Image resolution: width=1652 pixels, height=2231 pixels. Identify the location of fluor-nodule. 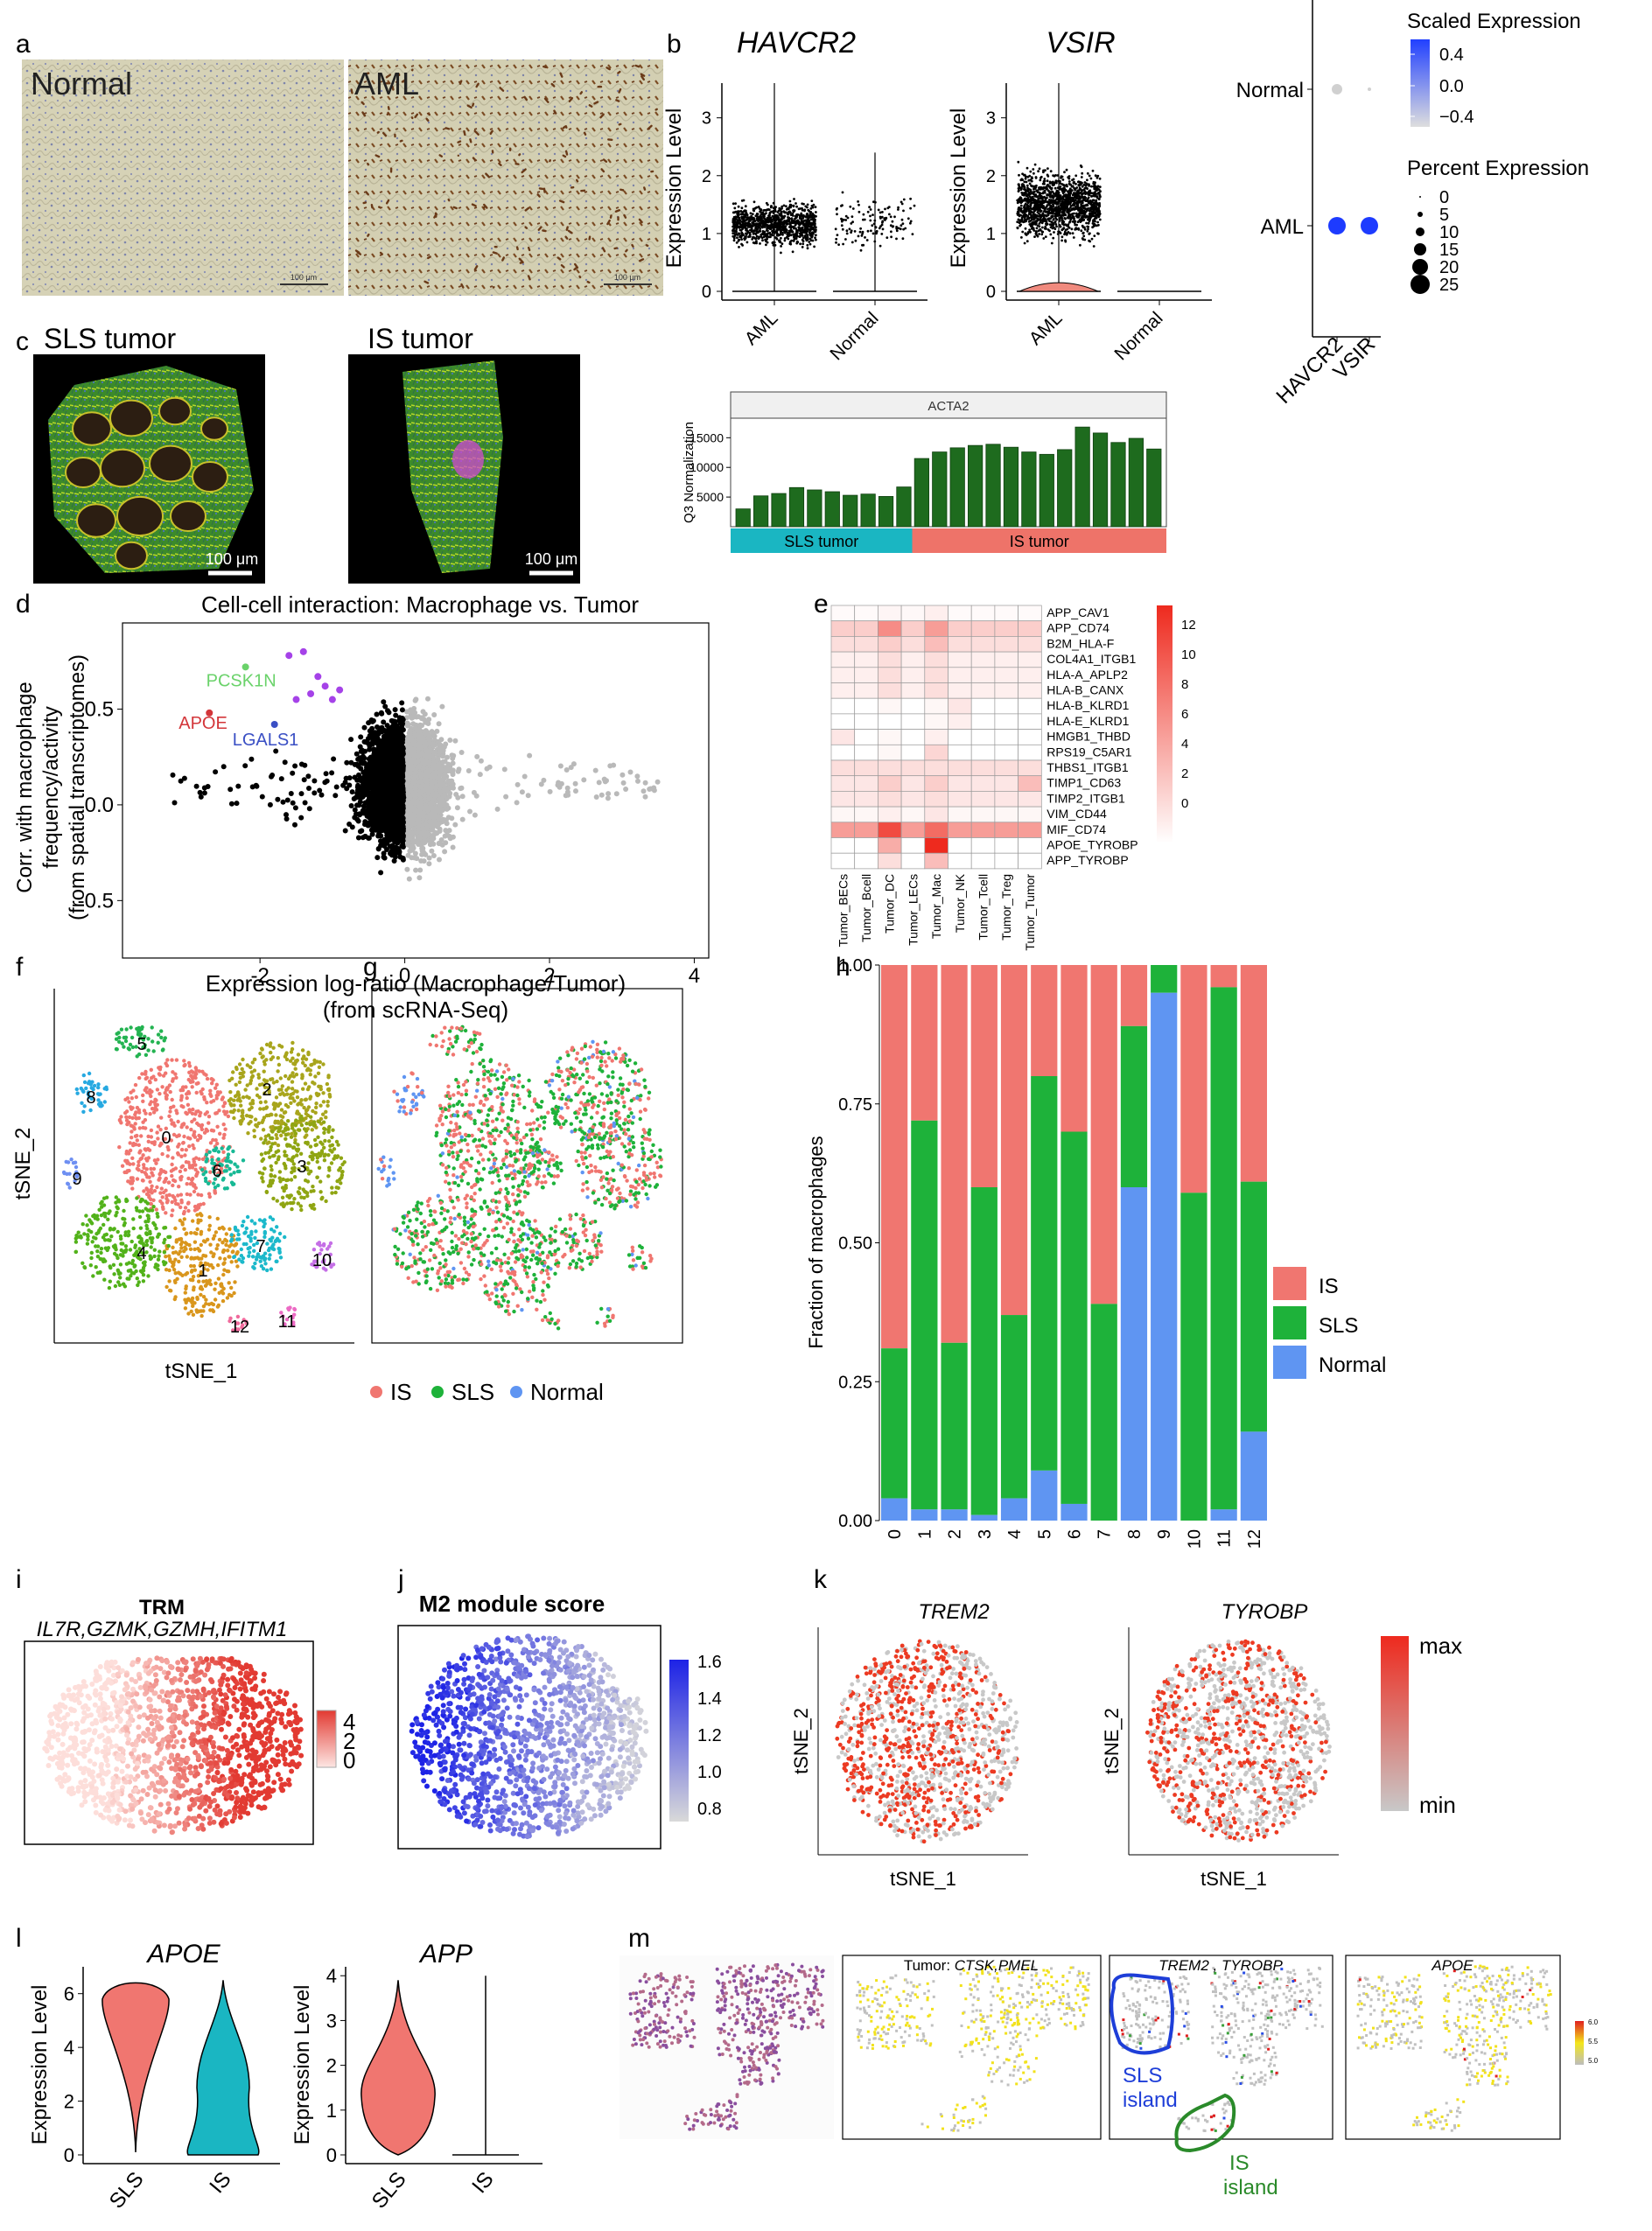
(131, 418).